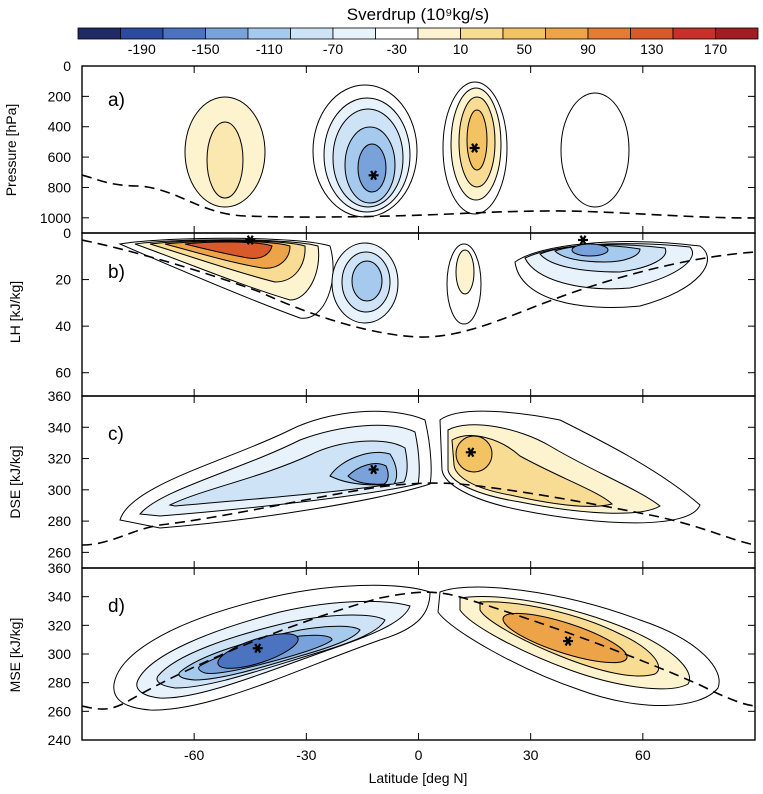 This screenshot has height=794, width=763. What do you see at coordinates (116, 434) in the screenshot?
I see `panel-c-label: c)` at bounding box center [116, 434].